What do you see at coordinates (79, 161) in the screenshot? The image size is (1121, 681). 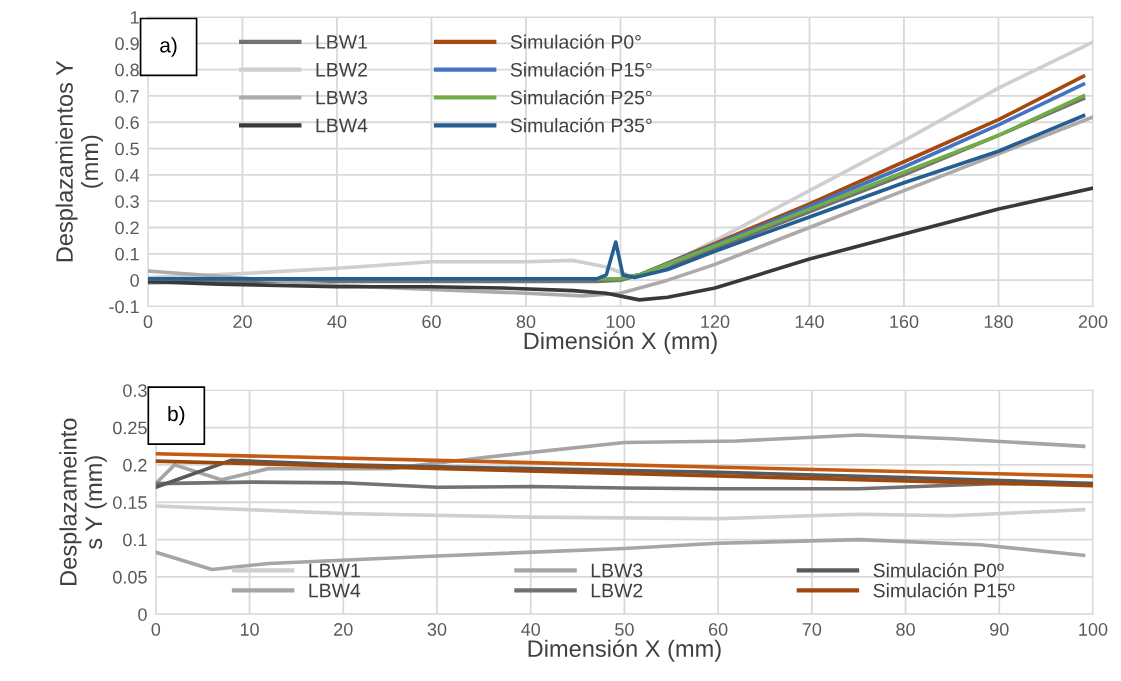 I see `y-axis-title: Desplazamientos Y (mm)` at bounding box center [79, 161].